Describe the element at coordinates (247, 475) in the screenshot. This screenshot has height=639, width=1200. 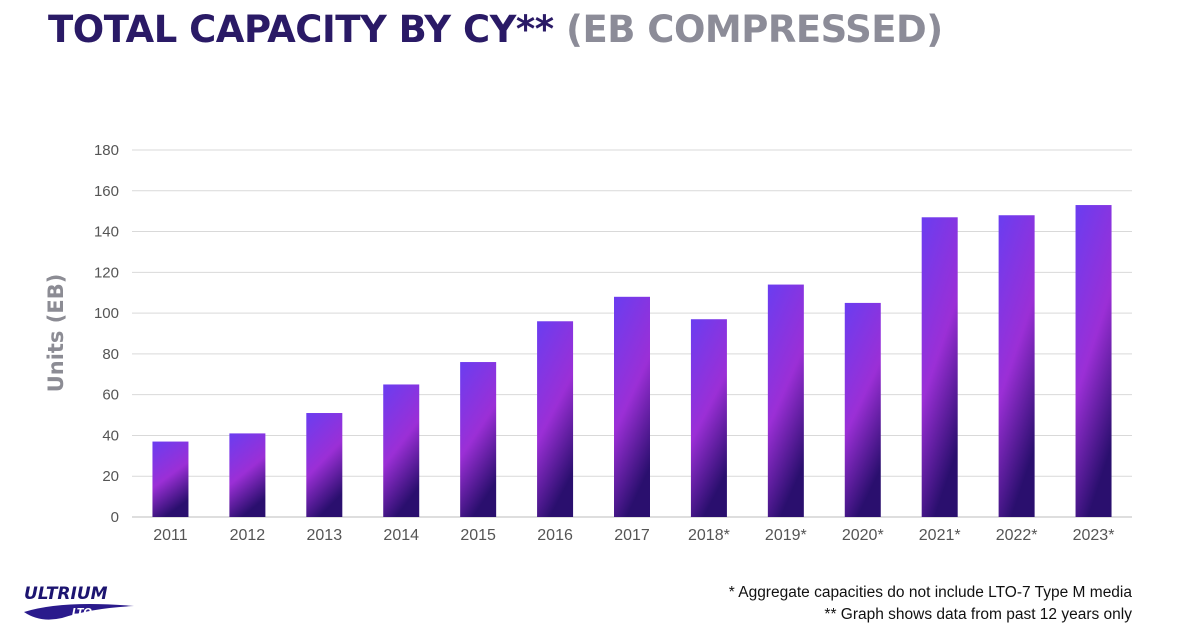
I see `bar-2012` at that location.